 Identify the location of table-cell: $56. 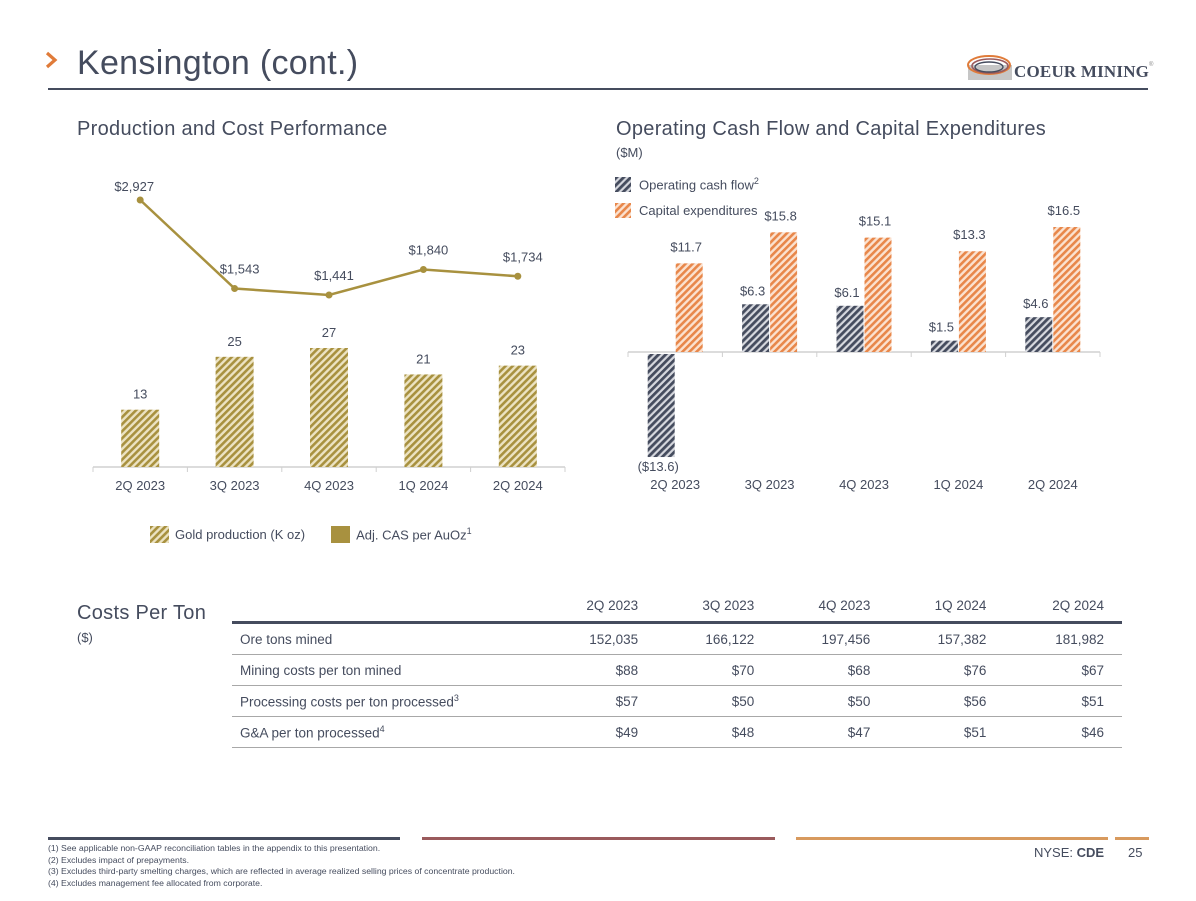
(944, 701).